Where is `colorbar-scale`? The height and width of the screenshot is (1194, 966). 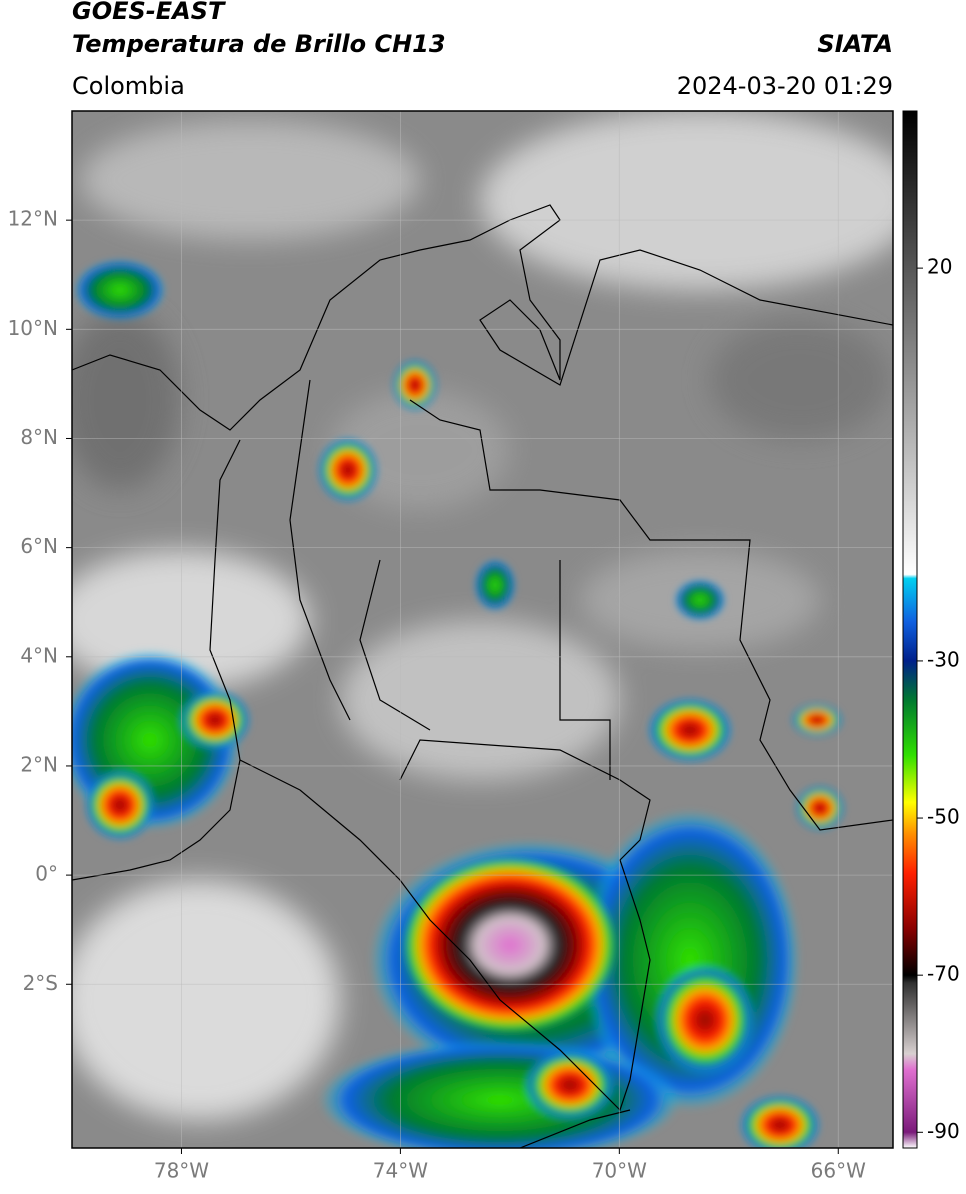 colorbar-scale is located at coordinates (910, 629).